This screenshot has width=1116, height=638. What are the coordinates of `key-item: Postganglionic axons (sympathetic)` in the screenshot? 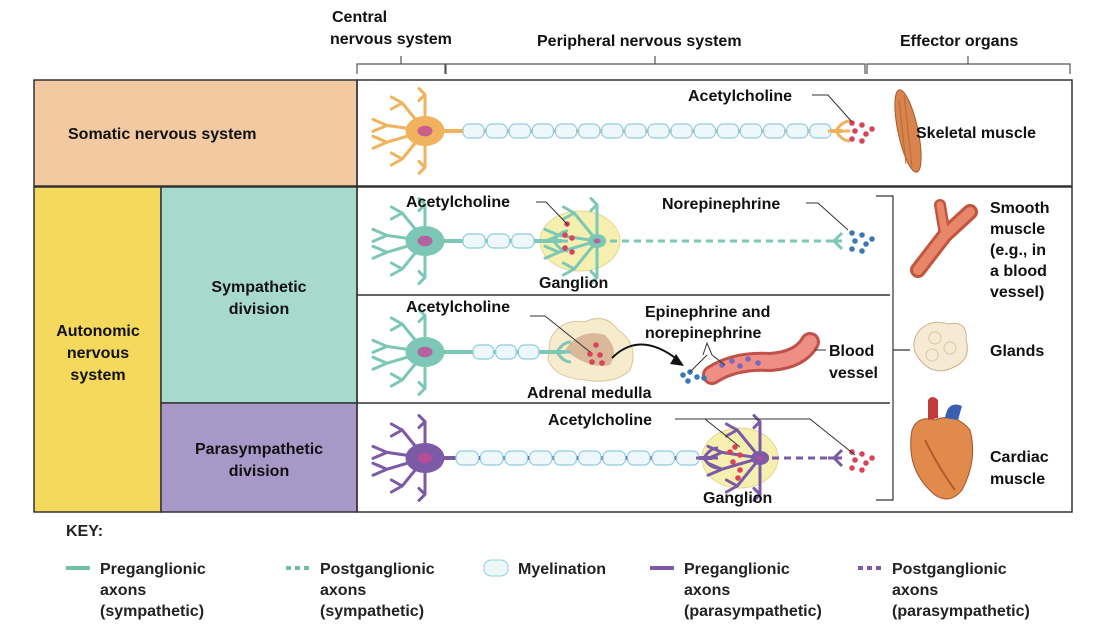 It's located at (360, 590).